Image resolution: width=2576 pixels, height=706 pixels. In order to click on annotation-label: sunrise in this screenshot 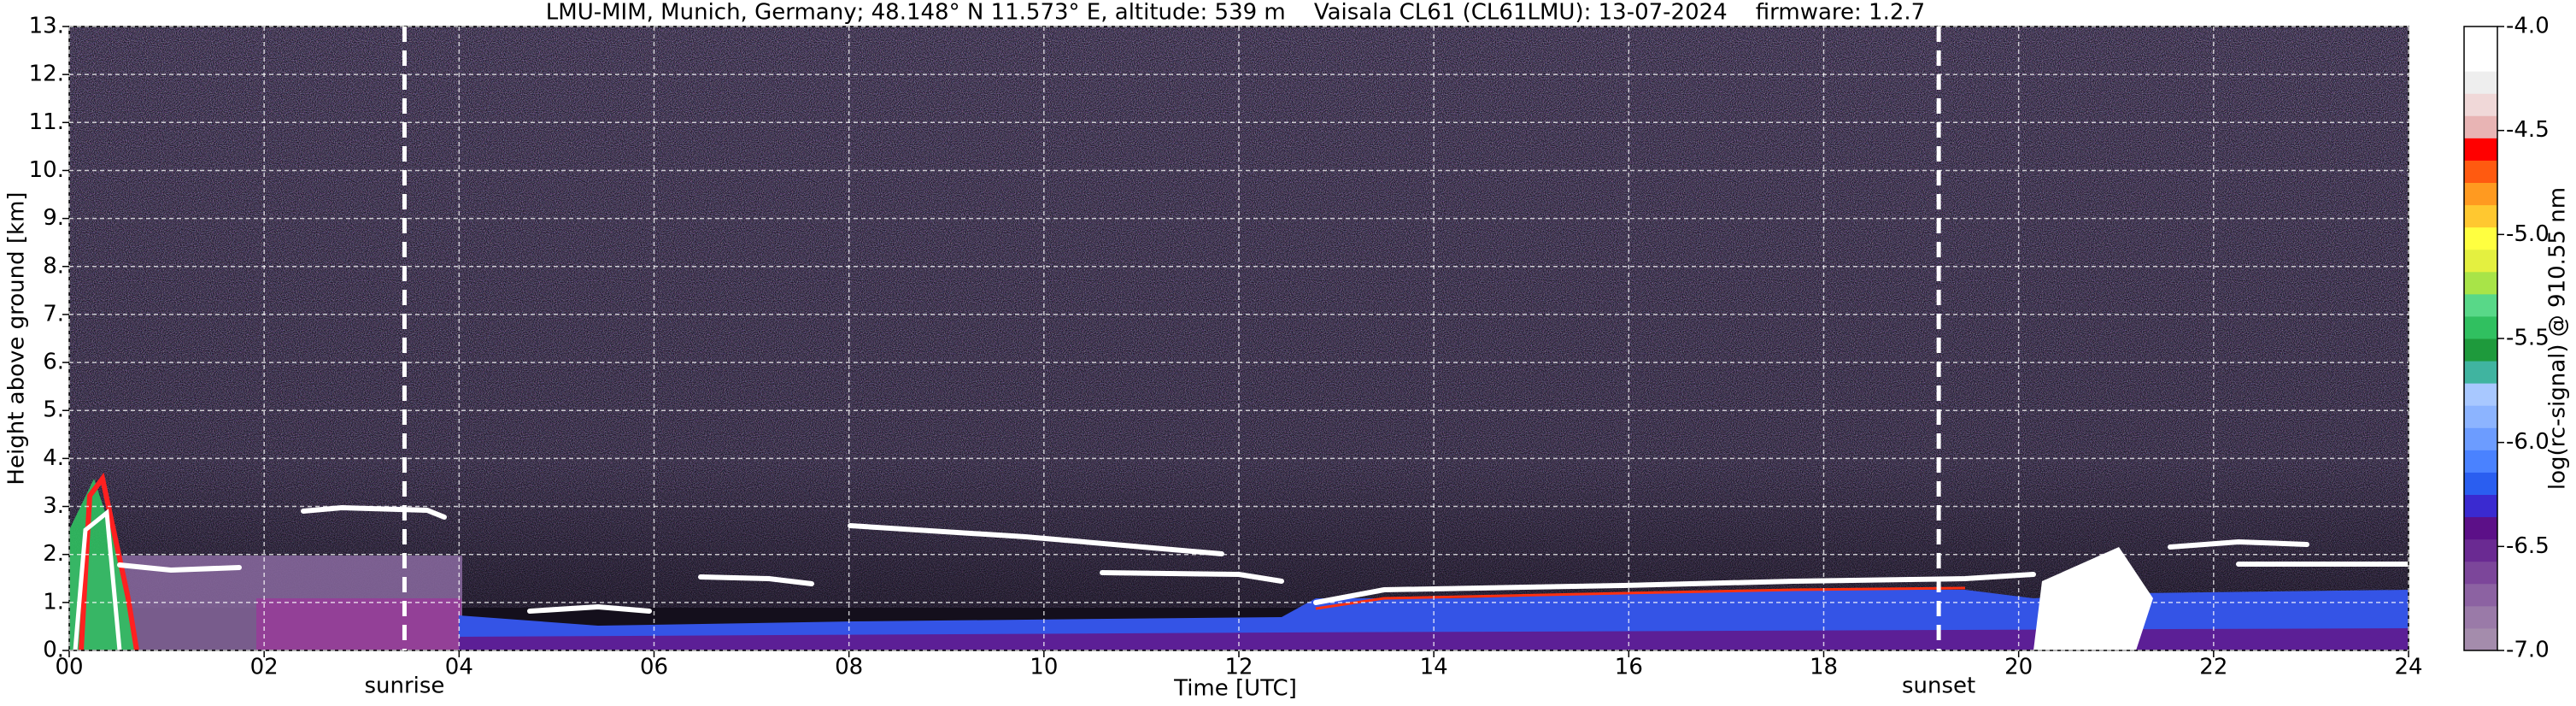, I will do `click(404, 686)`.